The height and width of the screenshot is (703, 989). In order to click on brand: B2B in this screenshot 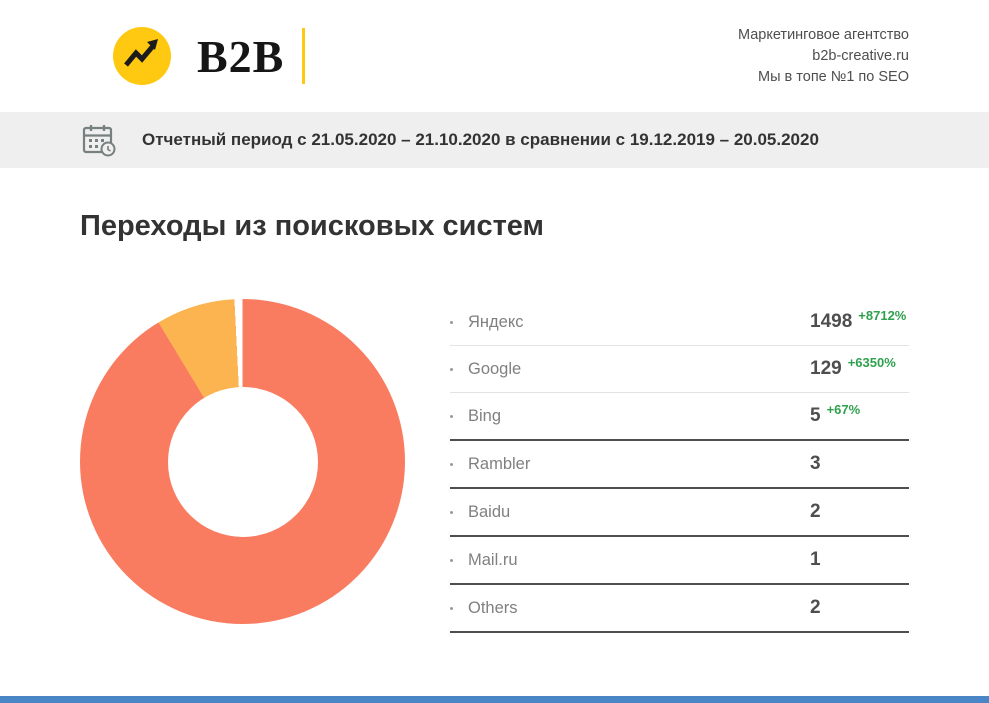, I will do `click(209, 56)`.